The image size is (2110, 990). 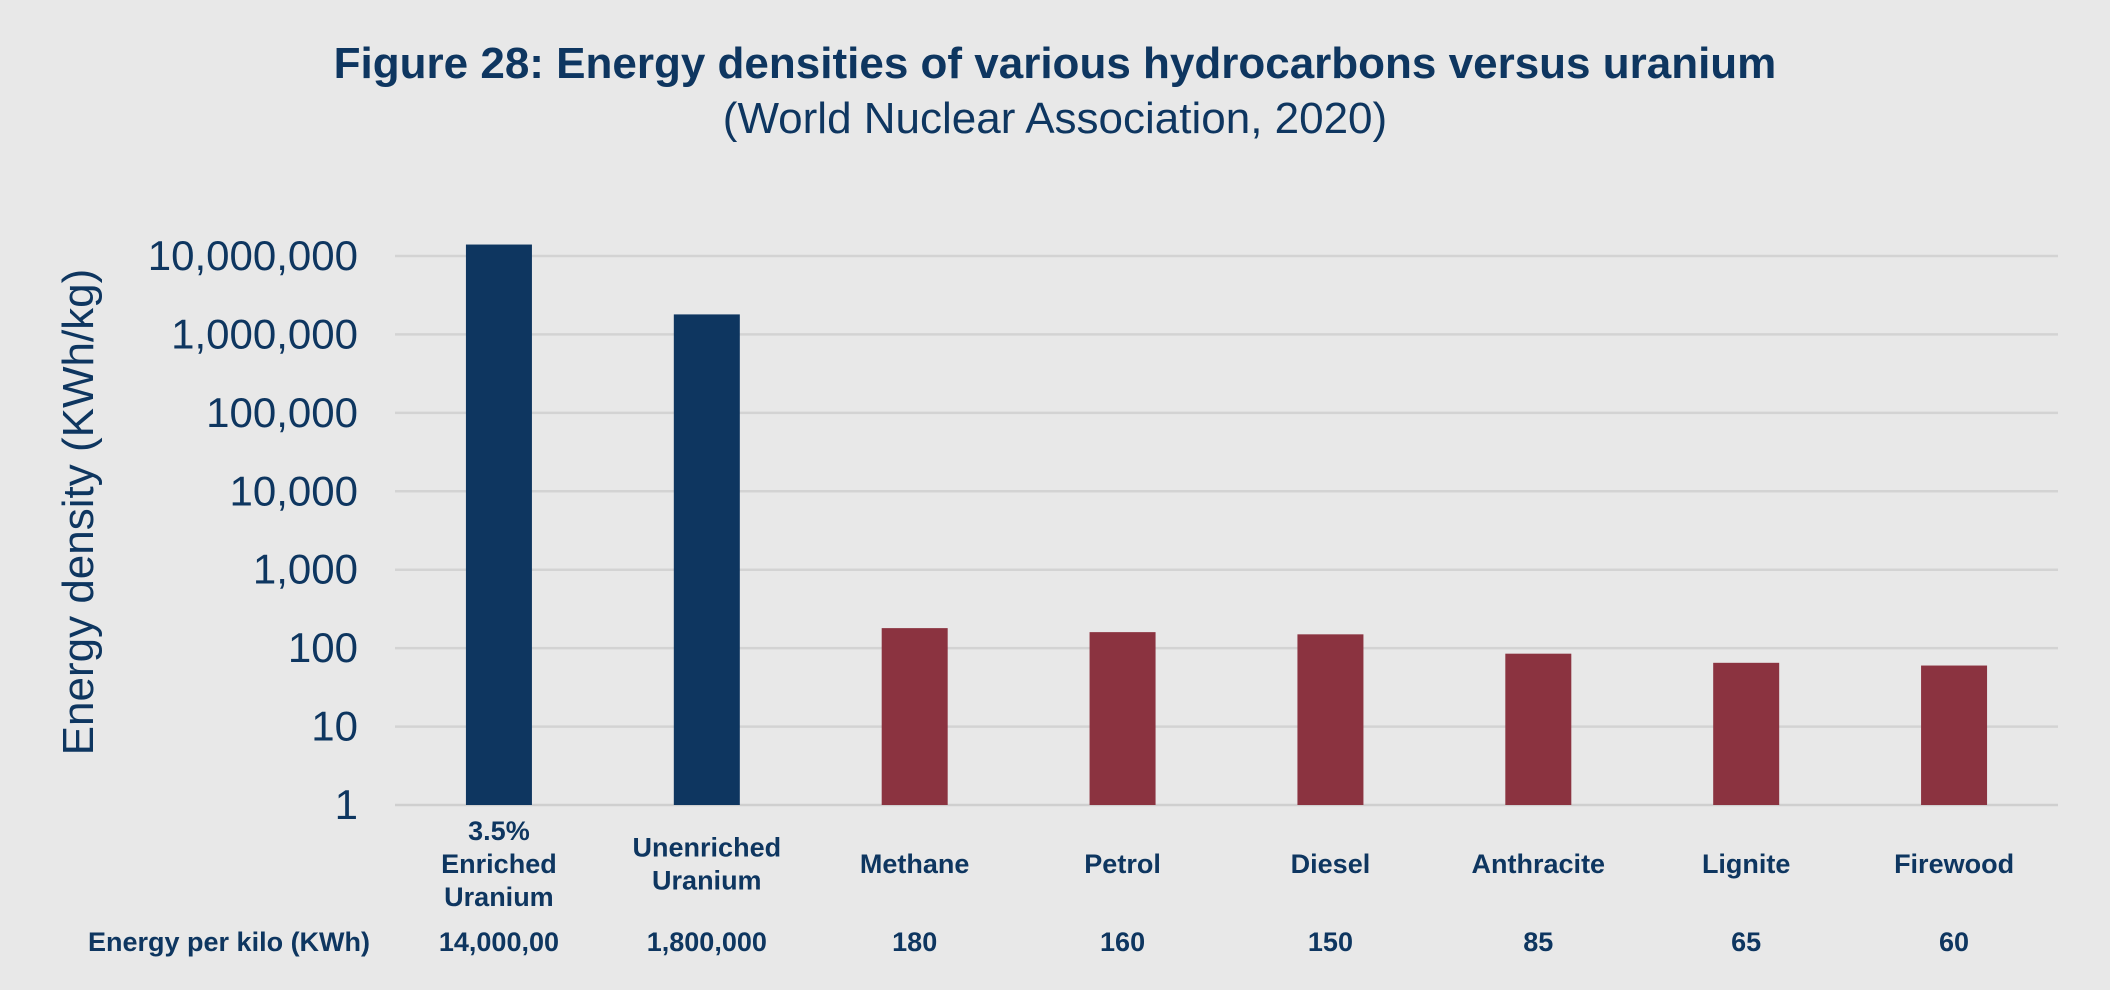 I want to click on y-tick-label: 100, so click(x=323, y=647).